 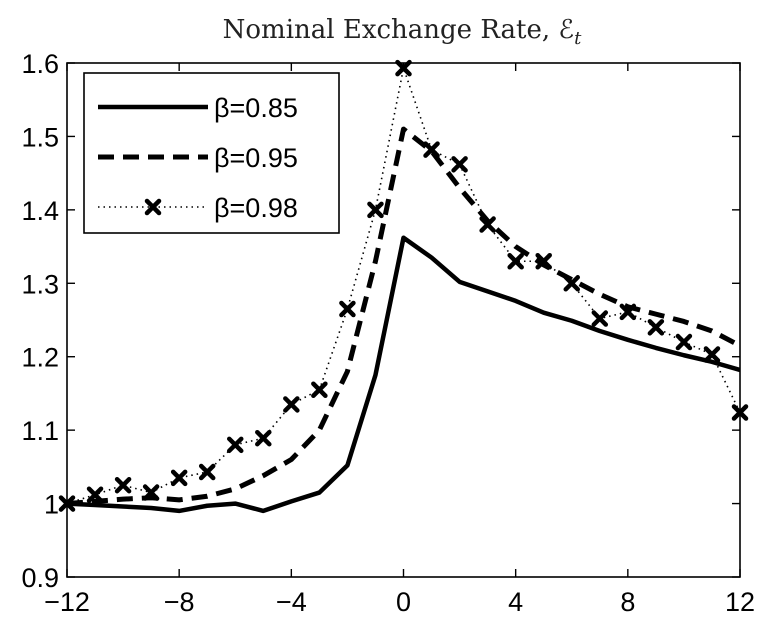 What do you see at coordinates (256, 208) in the screenshot?
I see `legend-label-2: β=0.98` at bounding box center [256, 208].